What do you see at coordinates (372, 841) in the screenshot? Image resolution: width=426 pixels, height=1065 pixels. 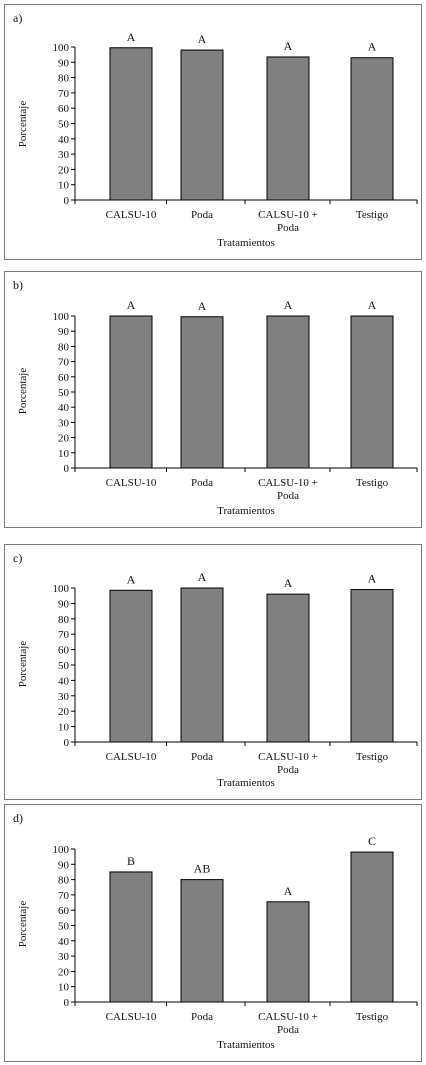 I see `significance-letter: C` at bounding box center [372, 841].